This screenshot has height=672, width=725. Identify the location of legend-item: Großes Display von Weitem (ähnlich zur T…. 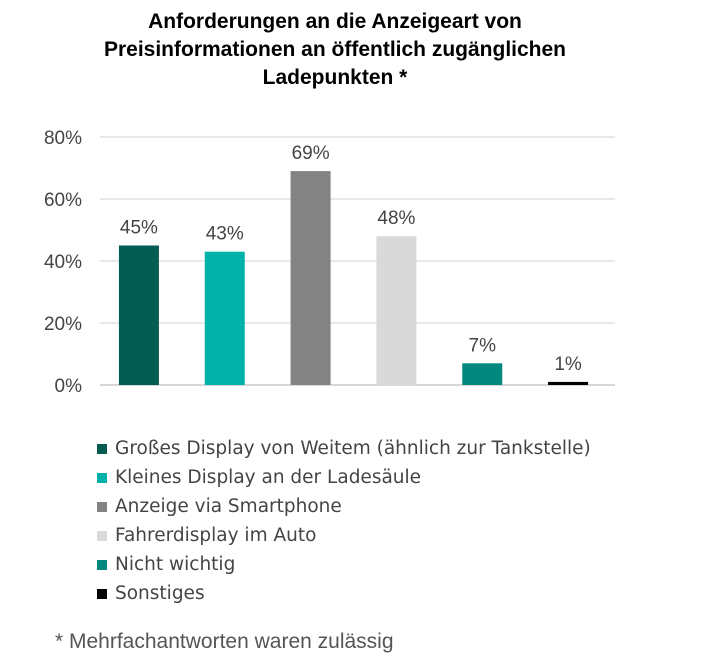
(344, 448).